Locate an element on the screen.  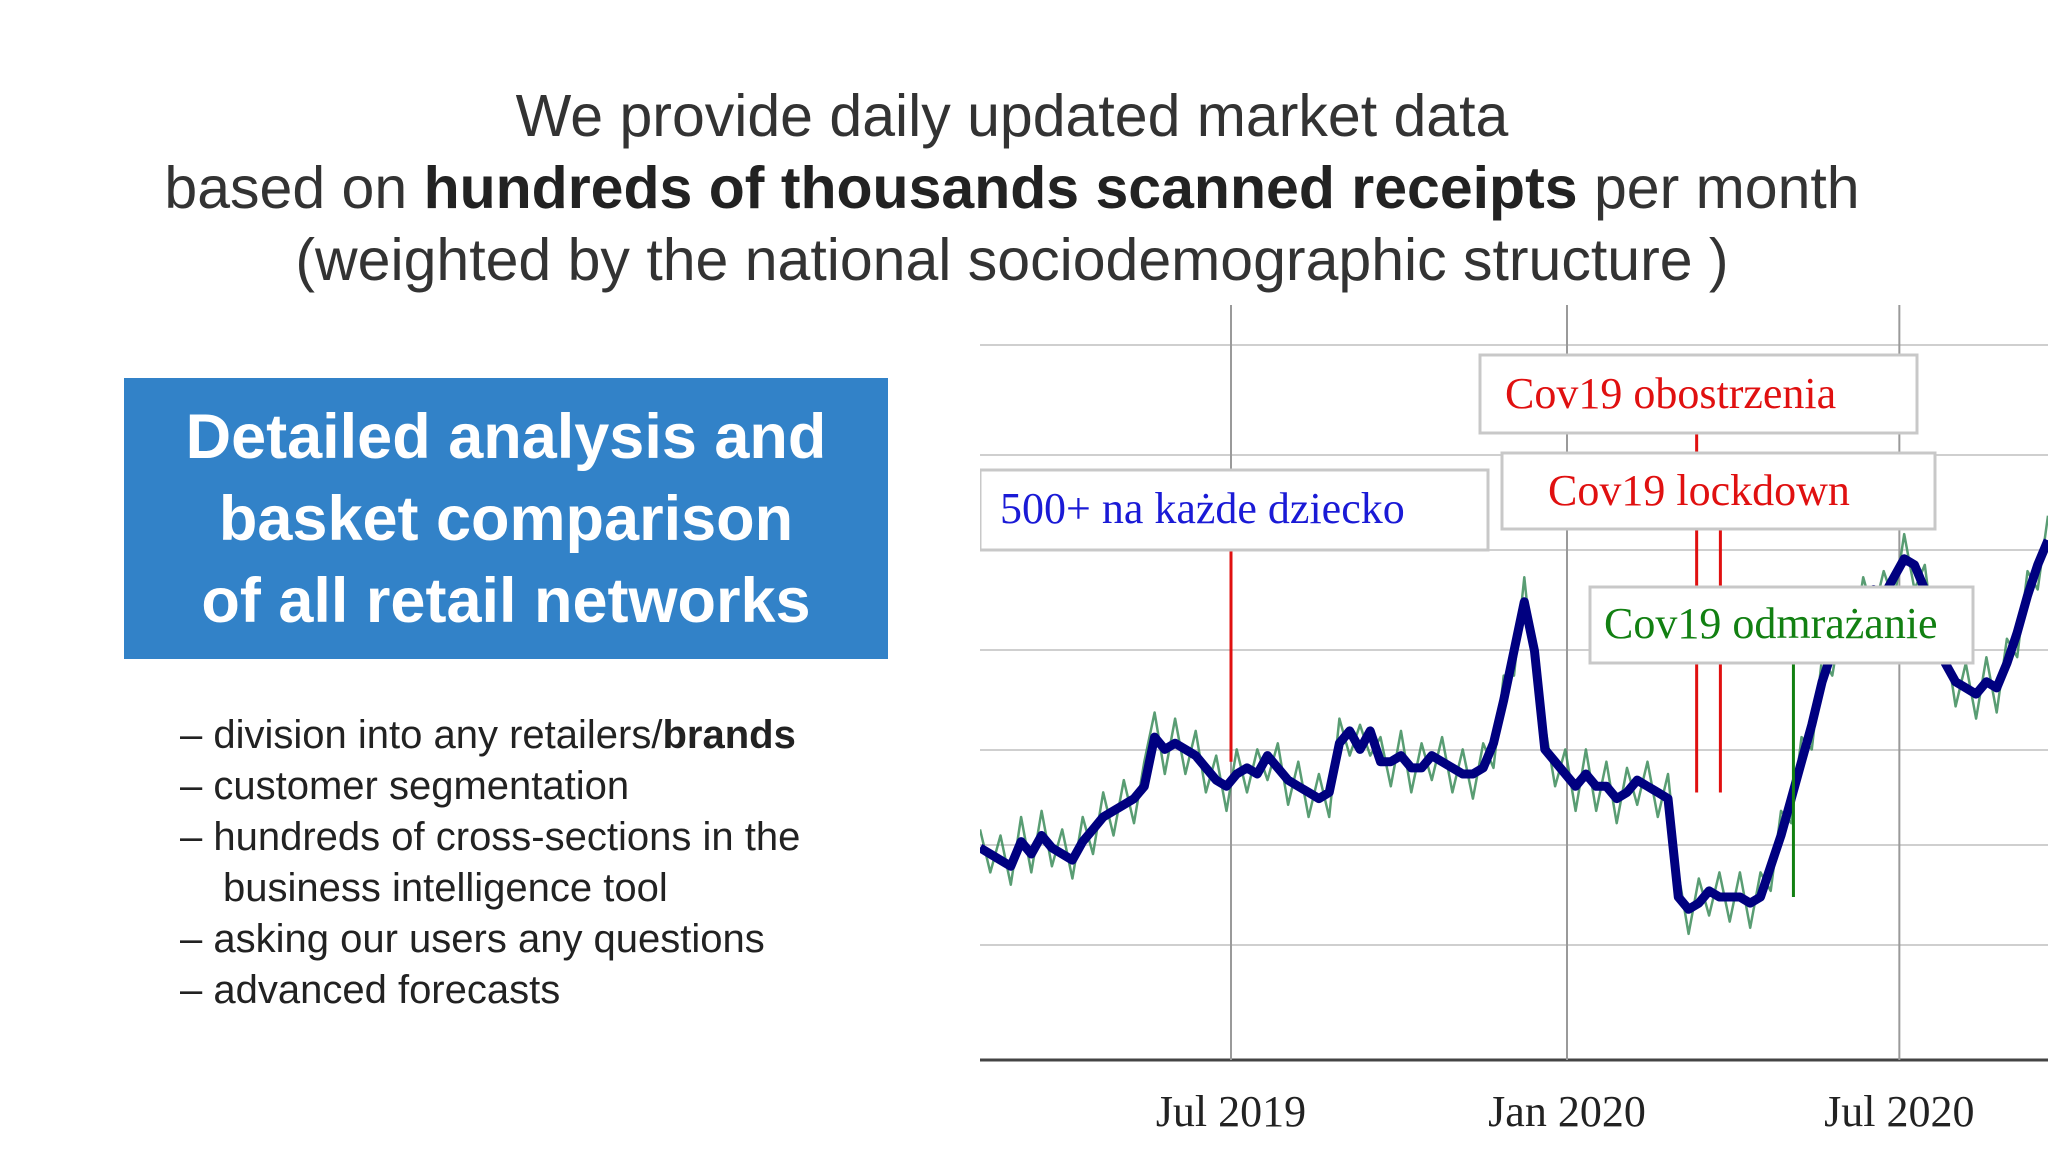
feature-item-cross-sections: – hundreds of cross-sections in the is located at coordinates (490, 837).